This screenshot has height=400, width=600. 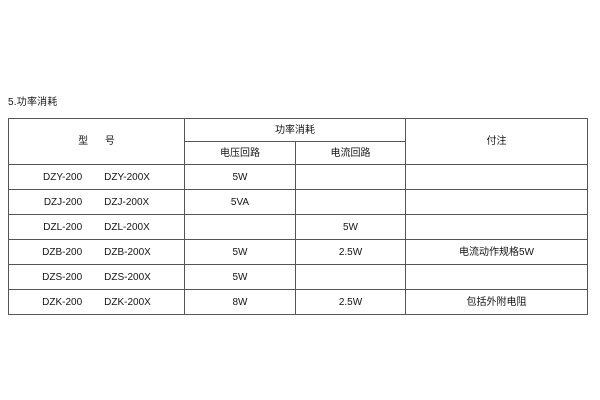 What do you see at coordinates (127, 252) in the screenshot?
I see `cell-model-b: DZB-200X` at bounding box center [127, 252].